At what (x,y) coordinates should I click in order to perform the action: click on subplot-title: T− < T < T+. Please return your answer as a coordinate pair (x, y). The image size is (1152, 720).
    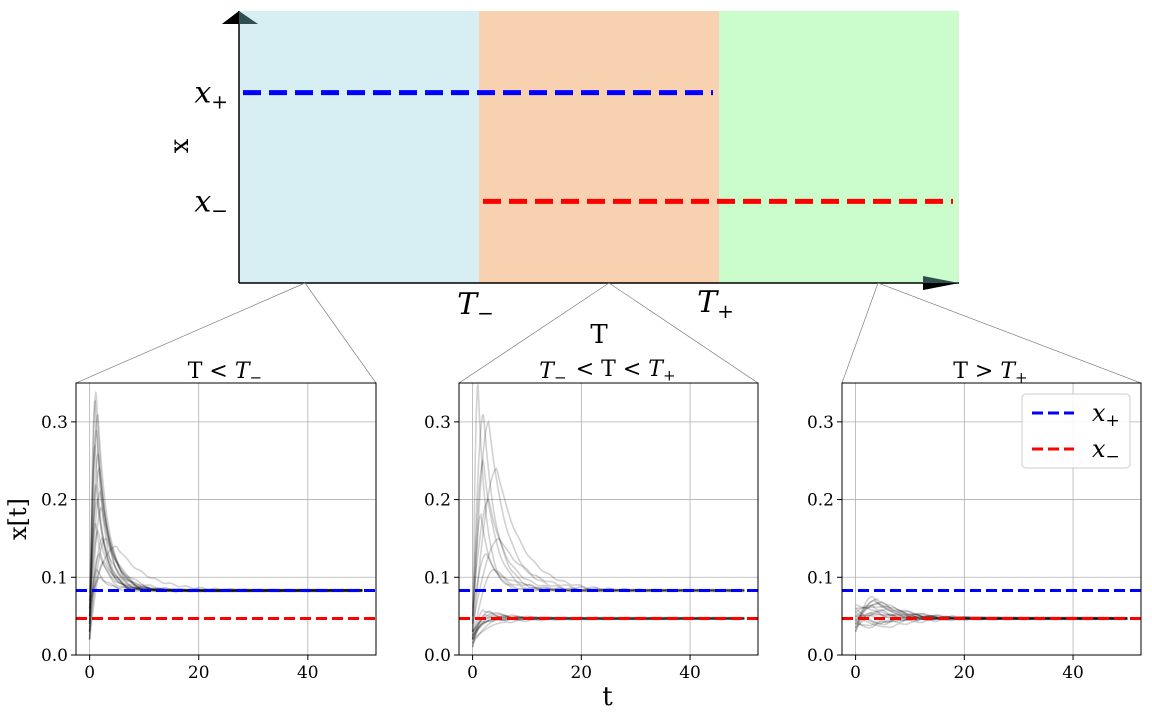
    Looking at the image, I should click on (608, 371).